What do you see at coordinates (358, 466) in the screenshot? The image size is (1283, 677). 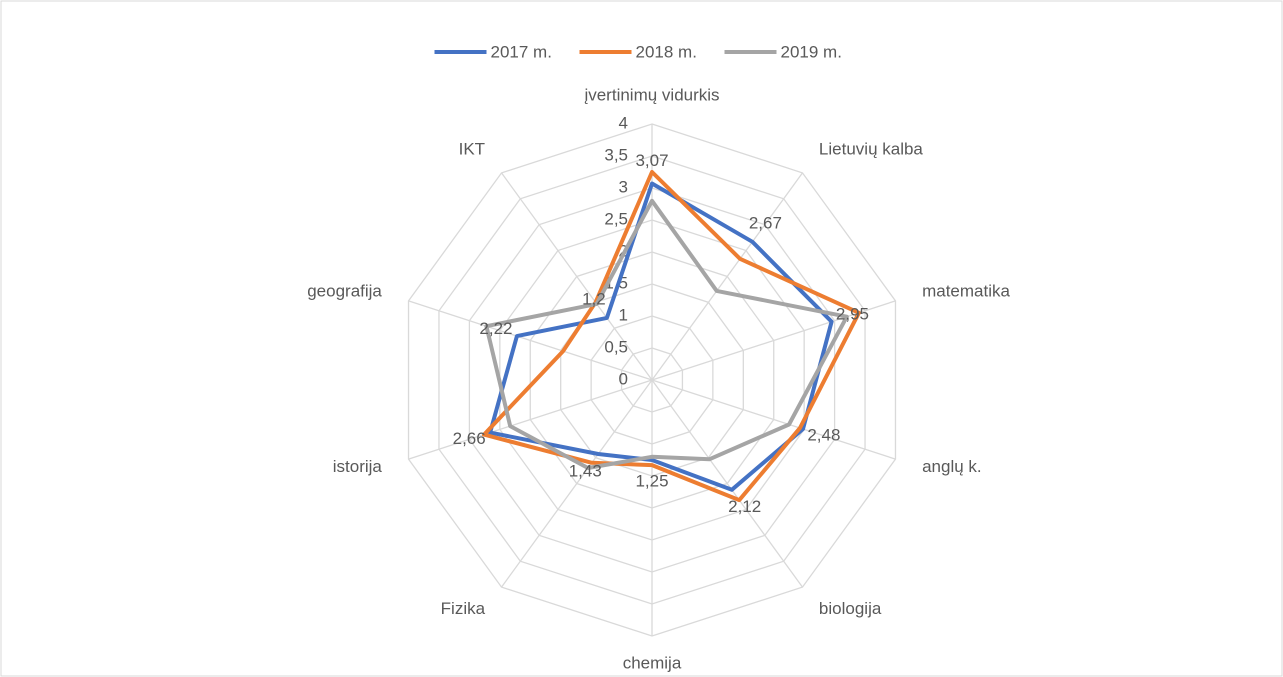 I see `category-label: istorija` at bounding box center [358, 466].